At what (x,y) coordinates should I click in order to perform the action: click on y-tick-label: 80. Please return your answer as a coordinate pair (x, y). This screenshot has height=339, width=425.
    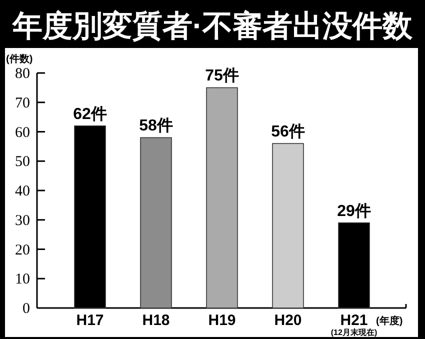
    Looking at the image, I should click on (22, 74).